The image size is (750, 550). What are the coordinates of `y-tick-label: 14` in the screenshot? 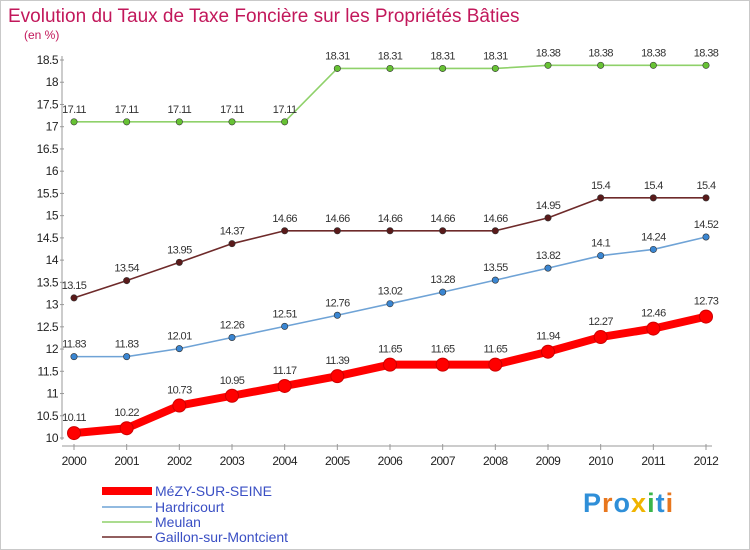 It's located at (52, 260).